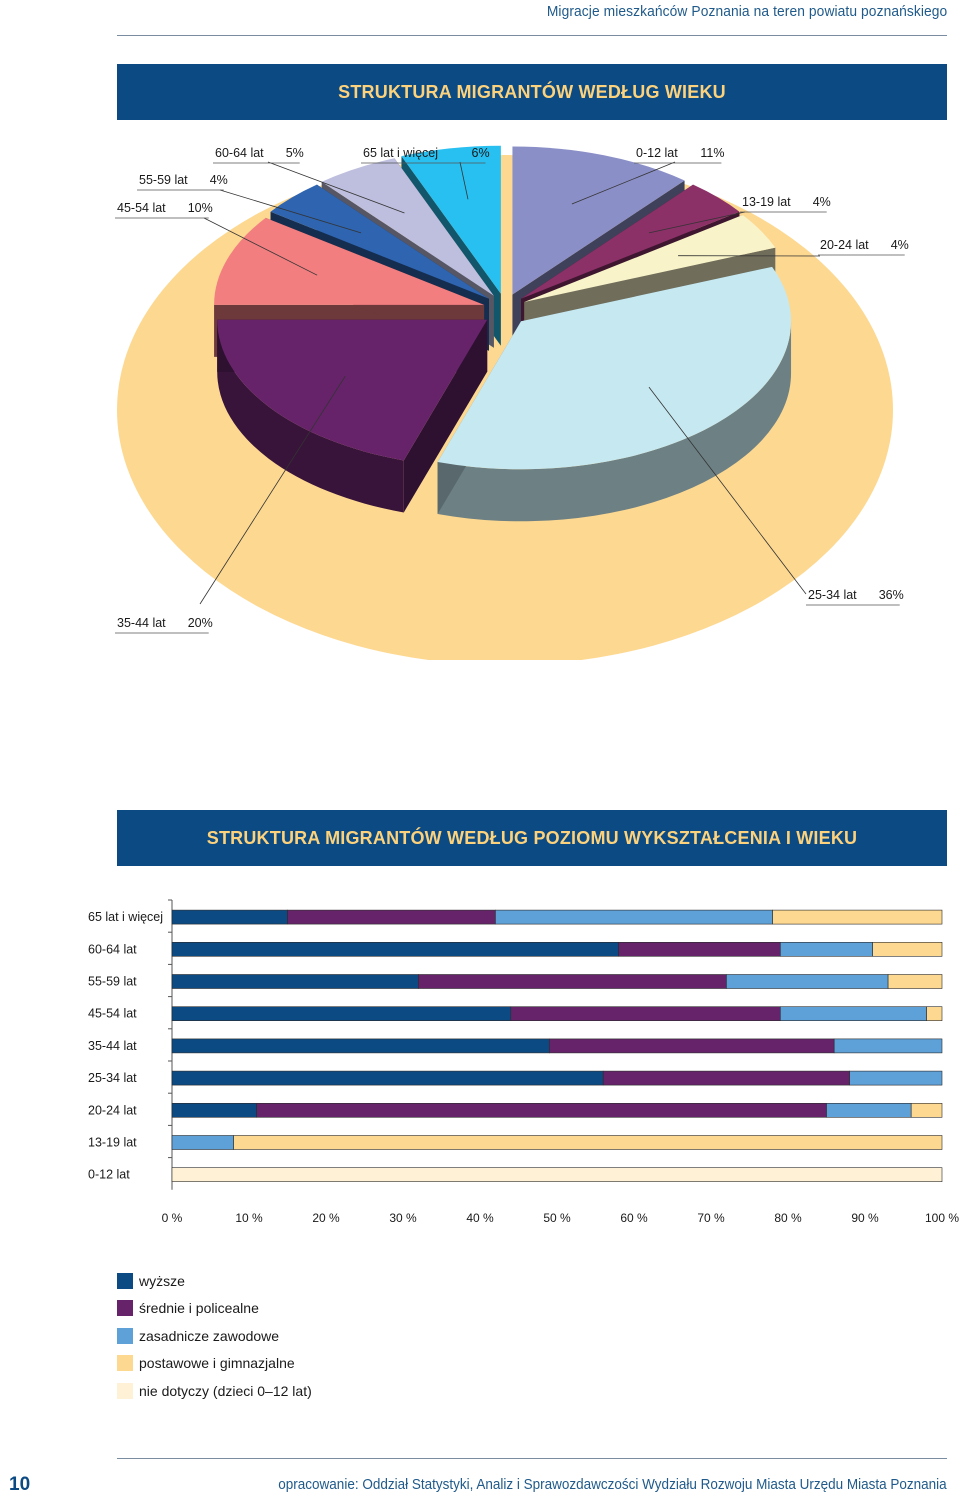 The image size is (960, 1500). I want to click on pie-slice-value: 11%, so click(712, 153).